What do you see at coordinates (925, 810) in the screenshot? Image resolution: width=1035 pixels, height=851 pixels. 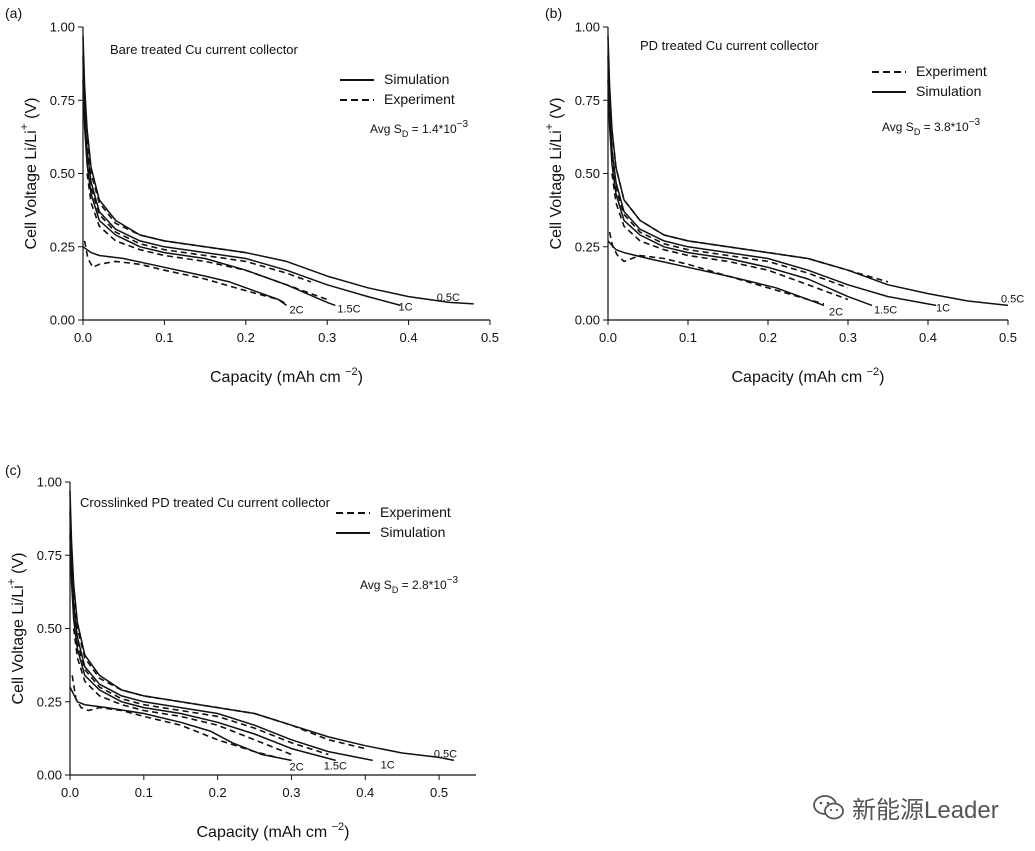 I see `watermark-text: 新能源Leader` at bounding box center [925, 810].